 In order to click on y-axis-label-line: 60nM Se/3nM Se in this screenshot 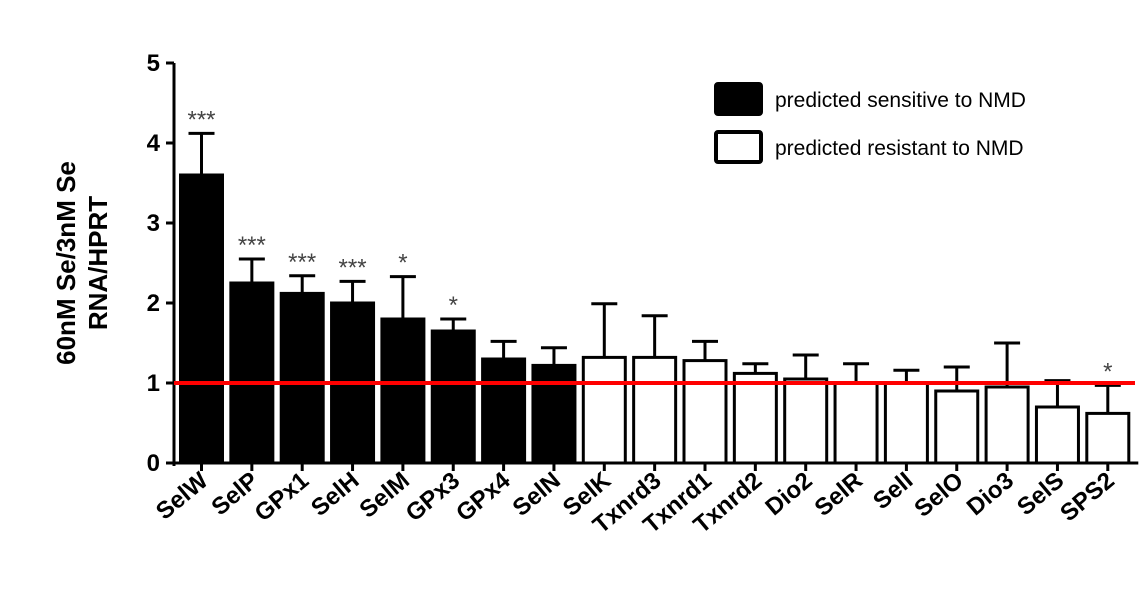, I will do `click(66, 263)`.